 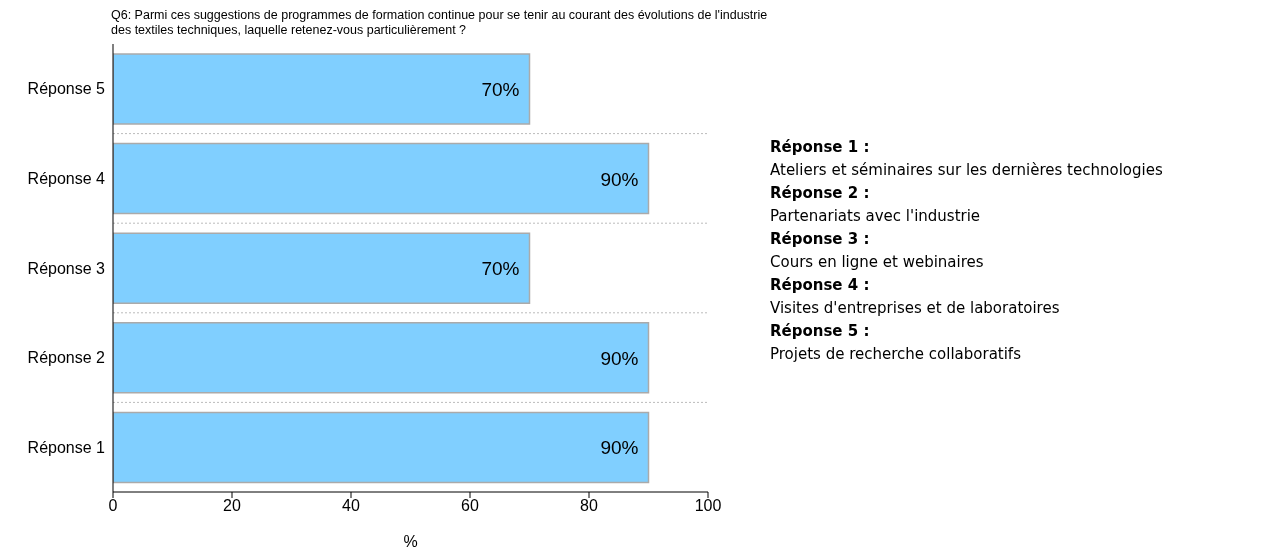 What do you see at coordinates (410, 541) in the screenshot?
I see `x-axis-title: %` at bounding box center [410, 541].